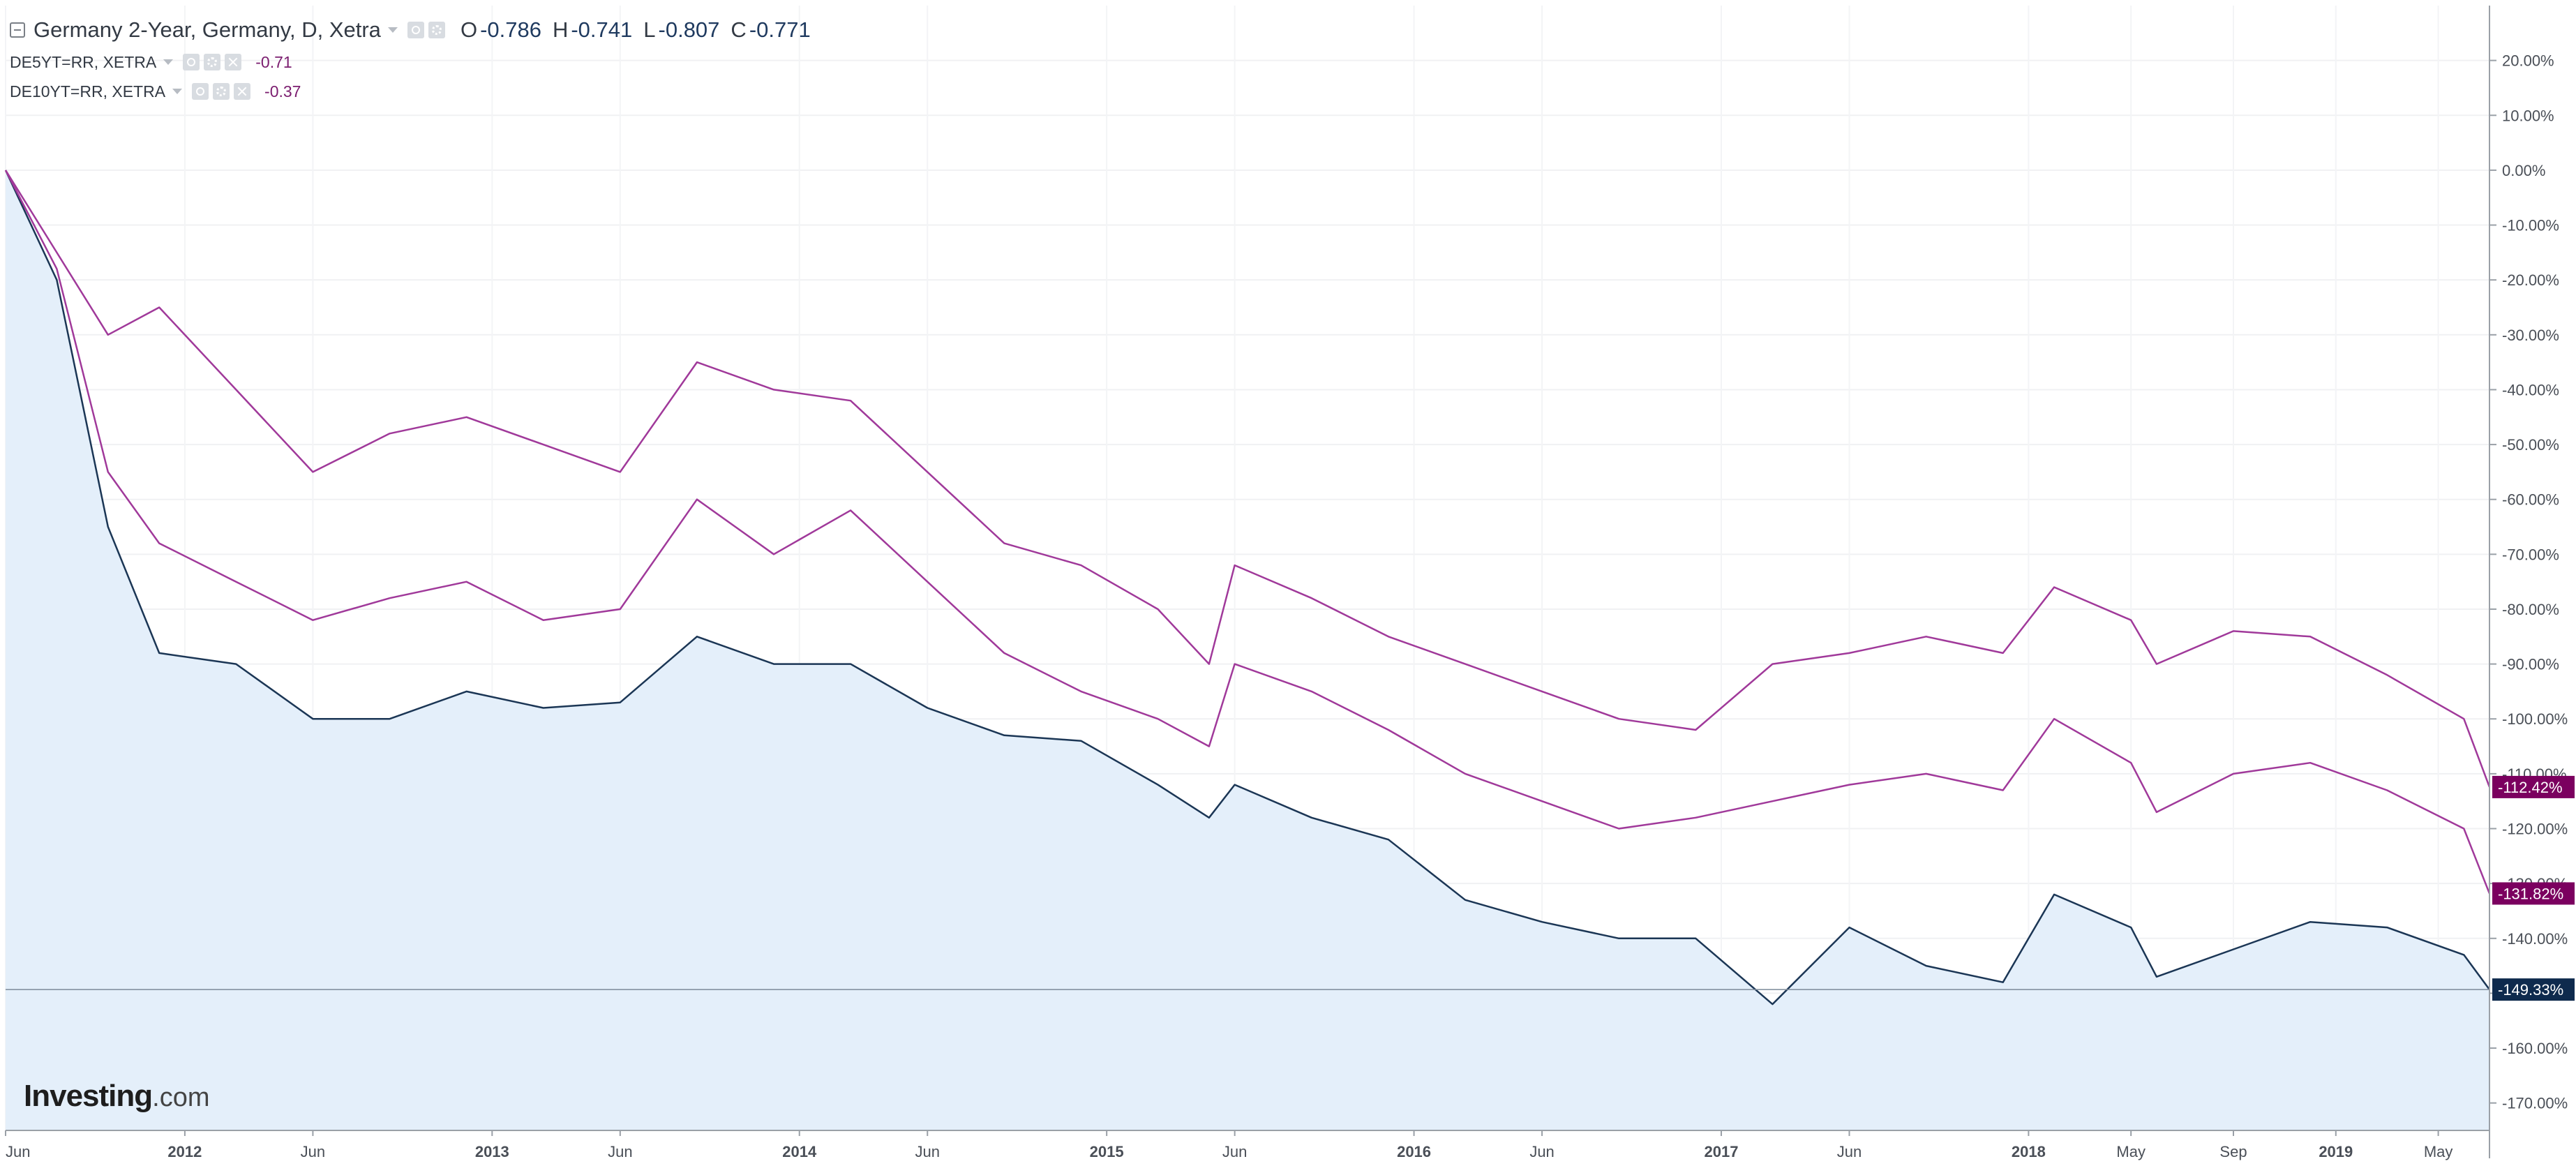 The image size is (2576, 1166). Describe the element at coordinates (780, 29) in the screenshot. I see `close-value: -0.771` at that location.